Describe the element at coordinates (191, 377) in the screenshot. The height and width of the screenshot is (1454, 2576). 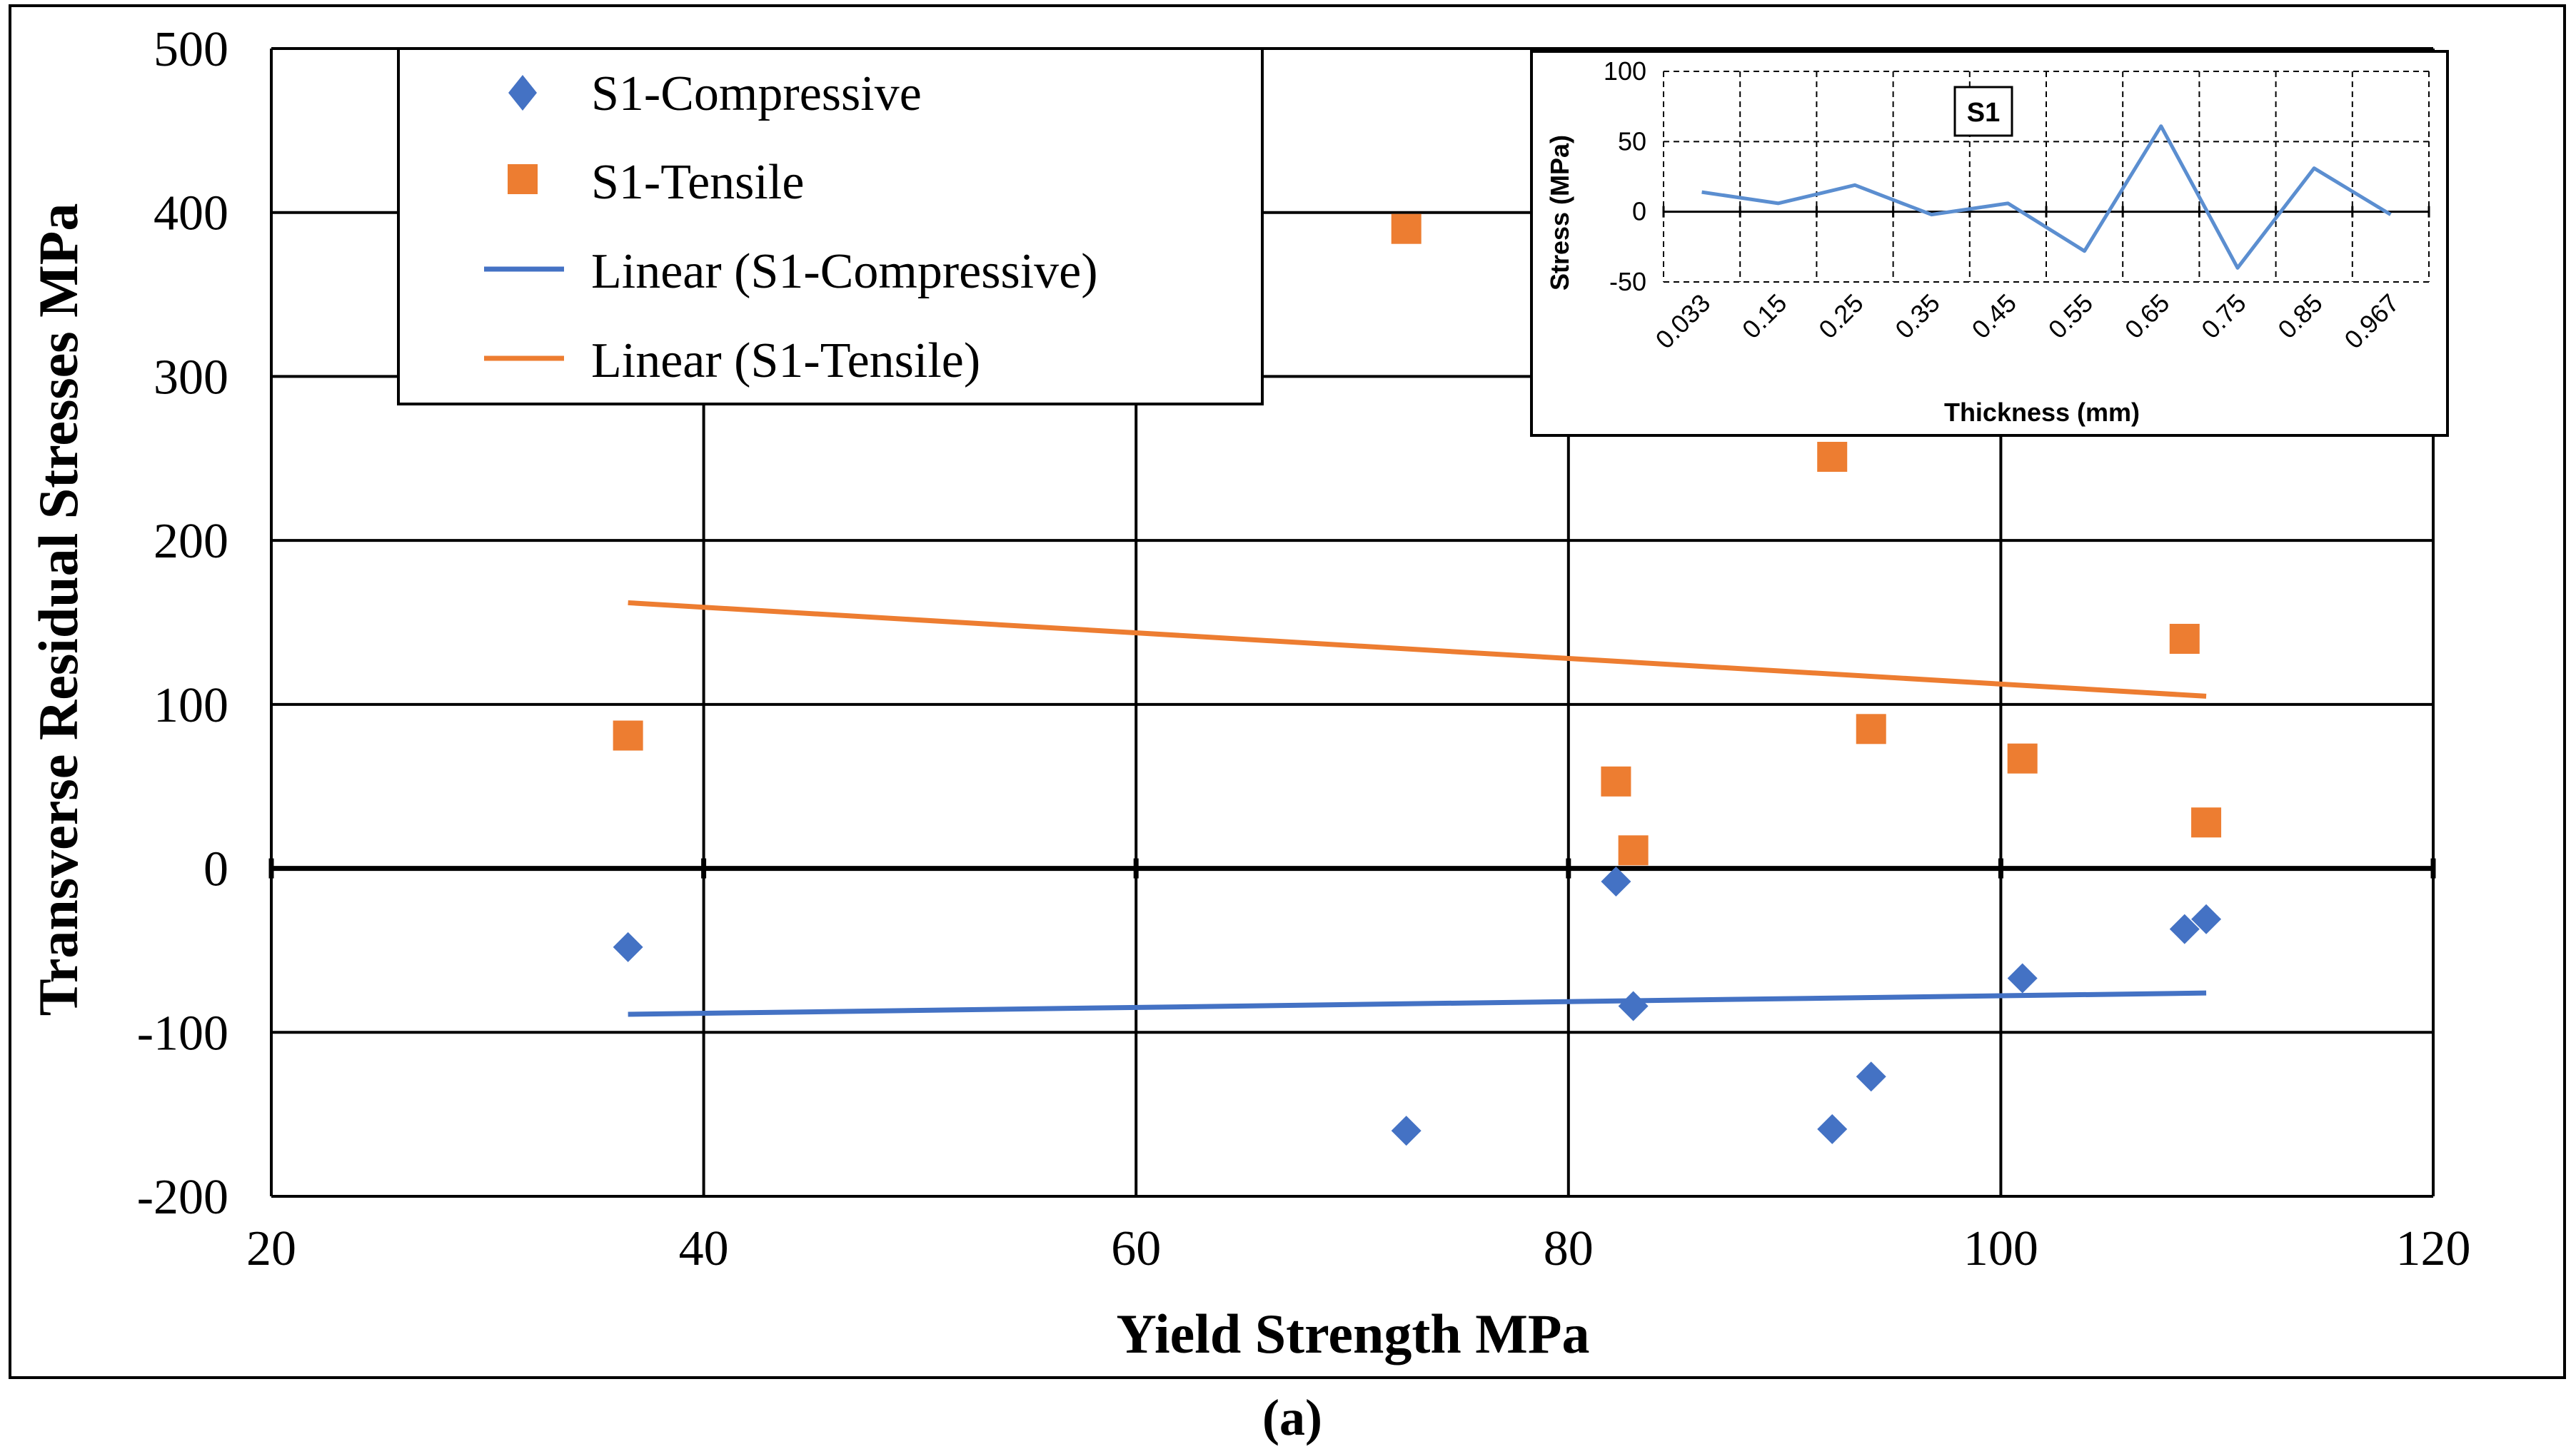
I see `y-tick-label: 300` at that location.